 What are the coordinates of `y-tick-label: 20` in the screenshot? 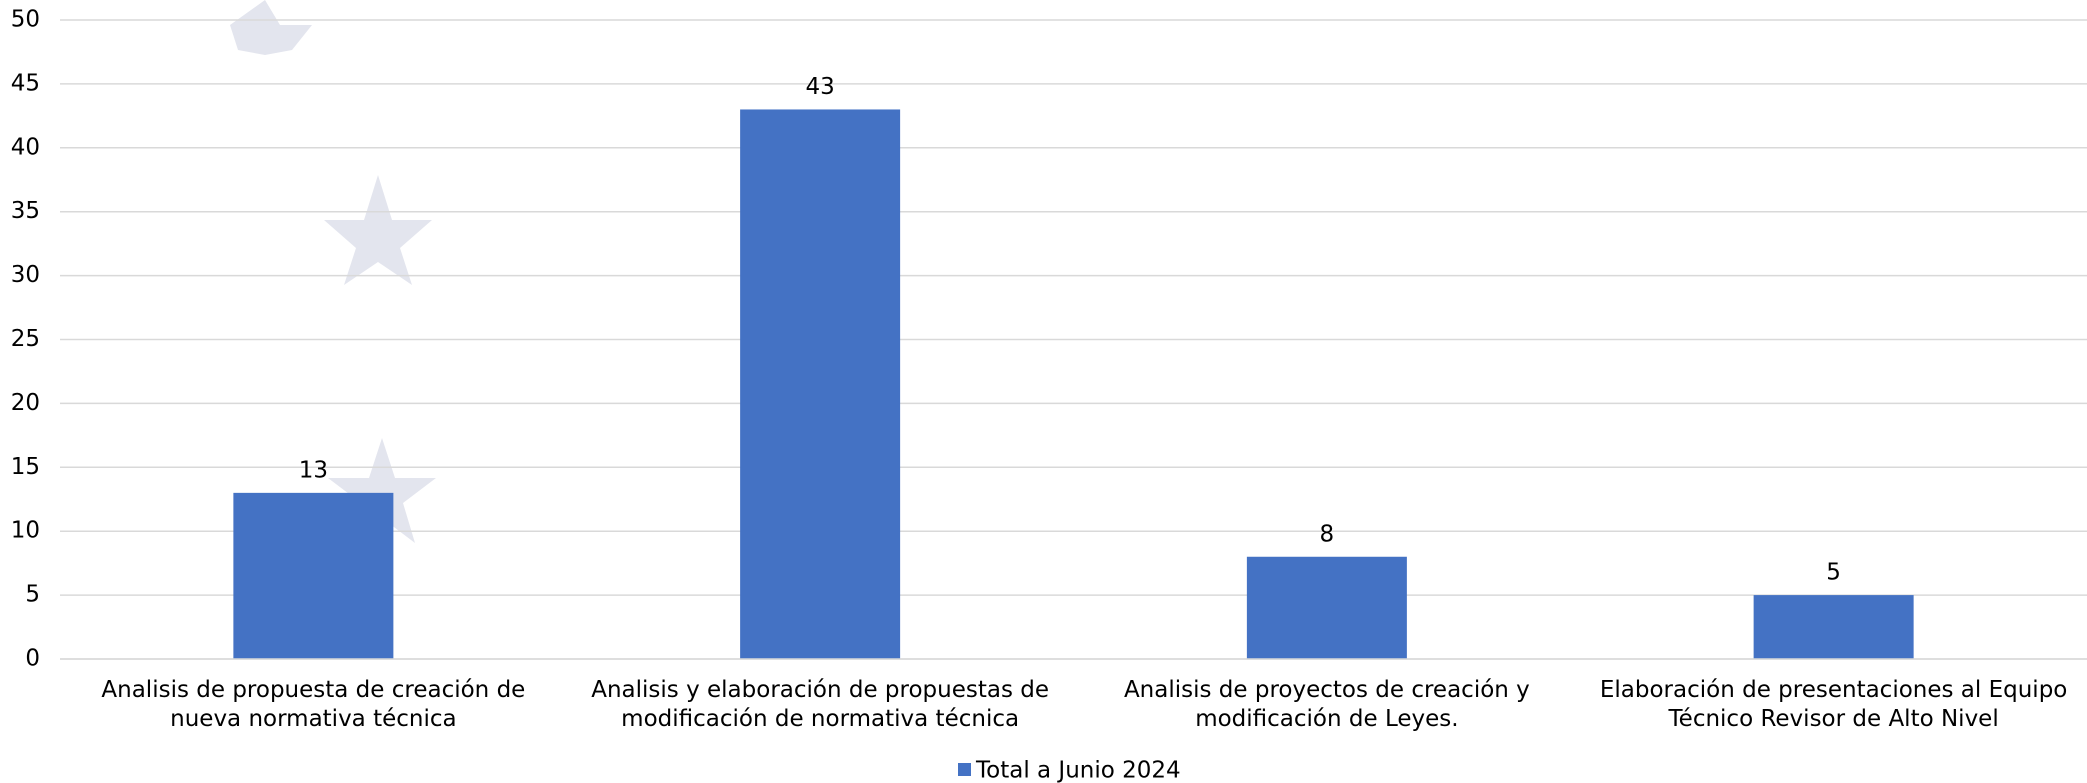 It's located at (25, 403).